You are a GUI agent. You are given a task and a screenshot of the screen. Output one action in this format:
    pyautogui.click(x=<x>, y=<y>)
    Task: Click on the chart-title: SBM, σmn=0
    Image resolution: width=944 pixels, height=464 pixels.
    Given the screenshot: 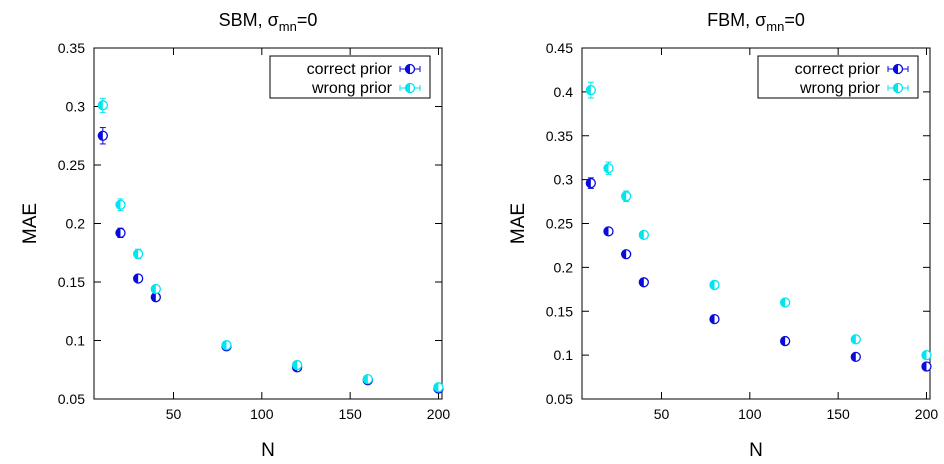 What is the action you would take?
    pyautogui.click(x=268, y=22)
    